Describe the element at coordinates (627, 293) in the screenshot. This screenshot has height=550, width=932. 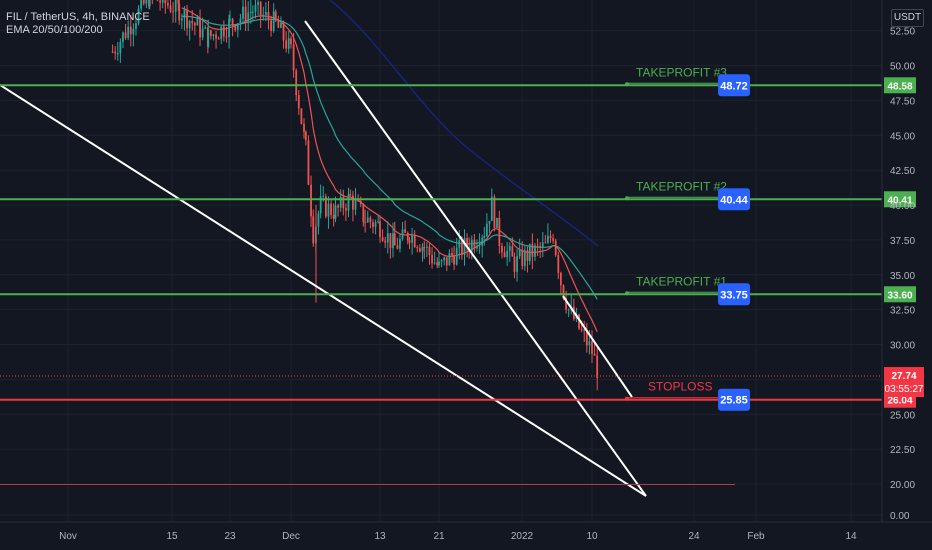
I see `level-anchor` at that location.